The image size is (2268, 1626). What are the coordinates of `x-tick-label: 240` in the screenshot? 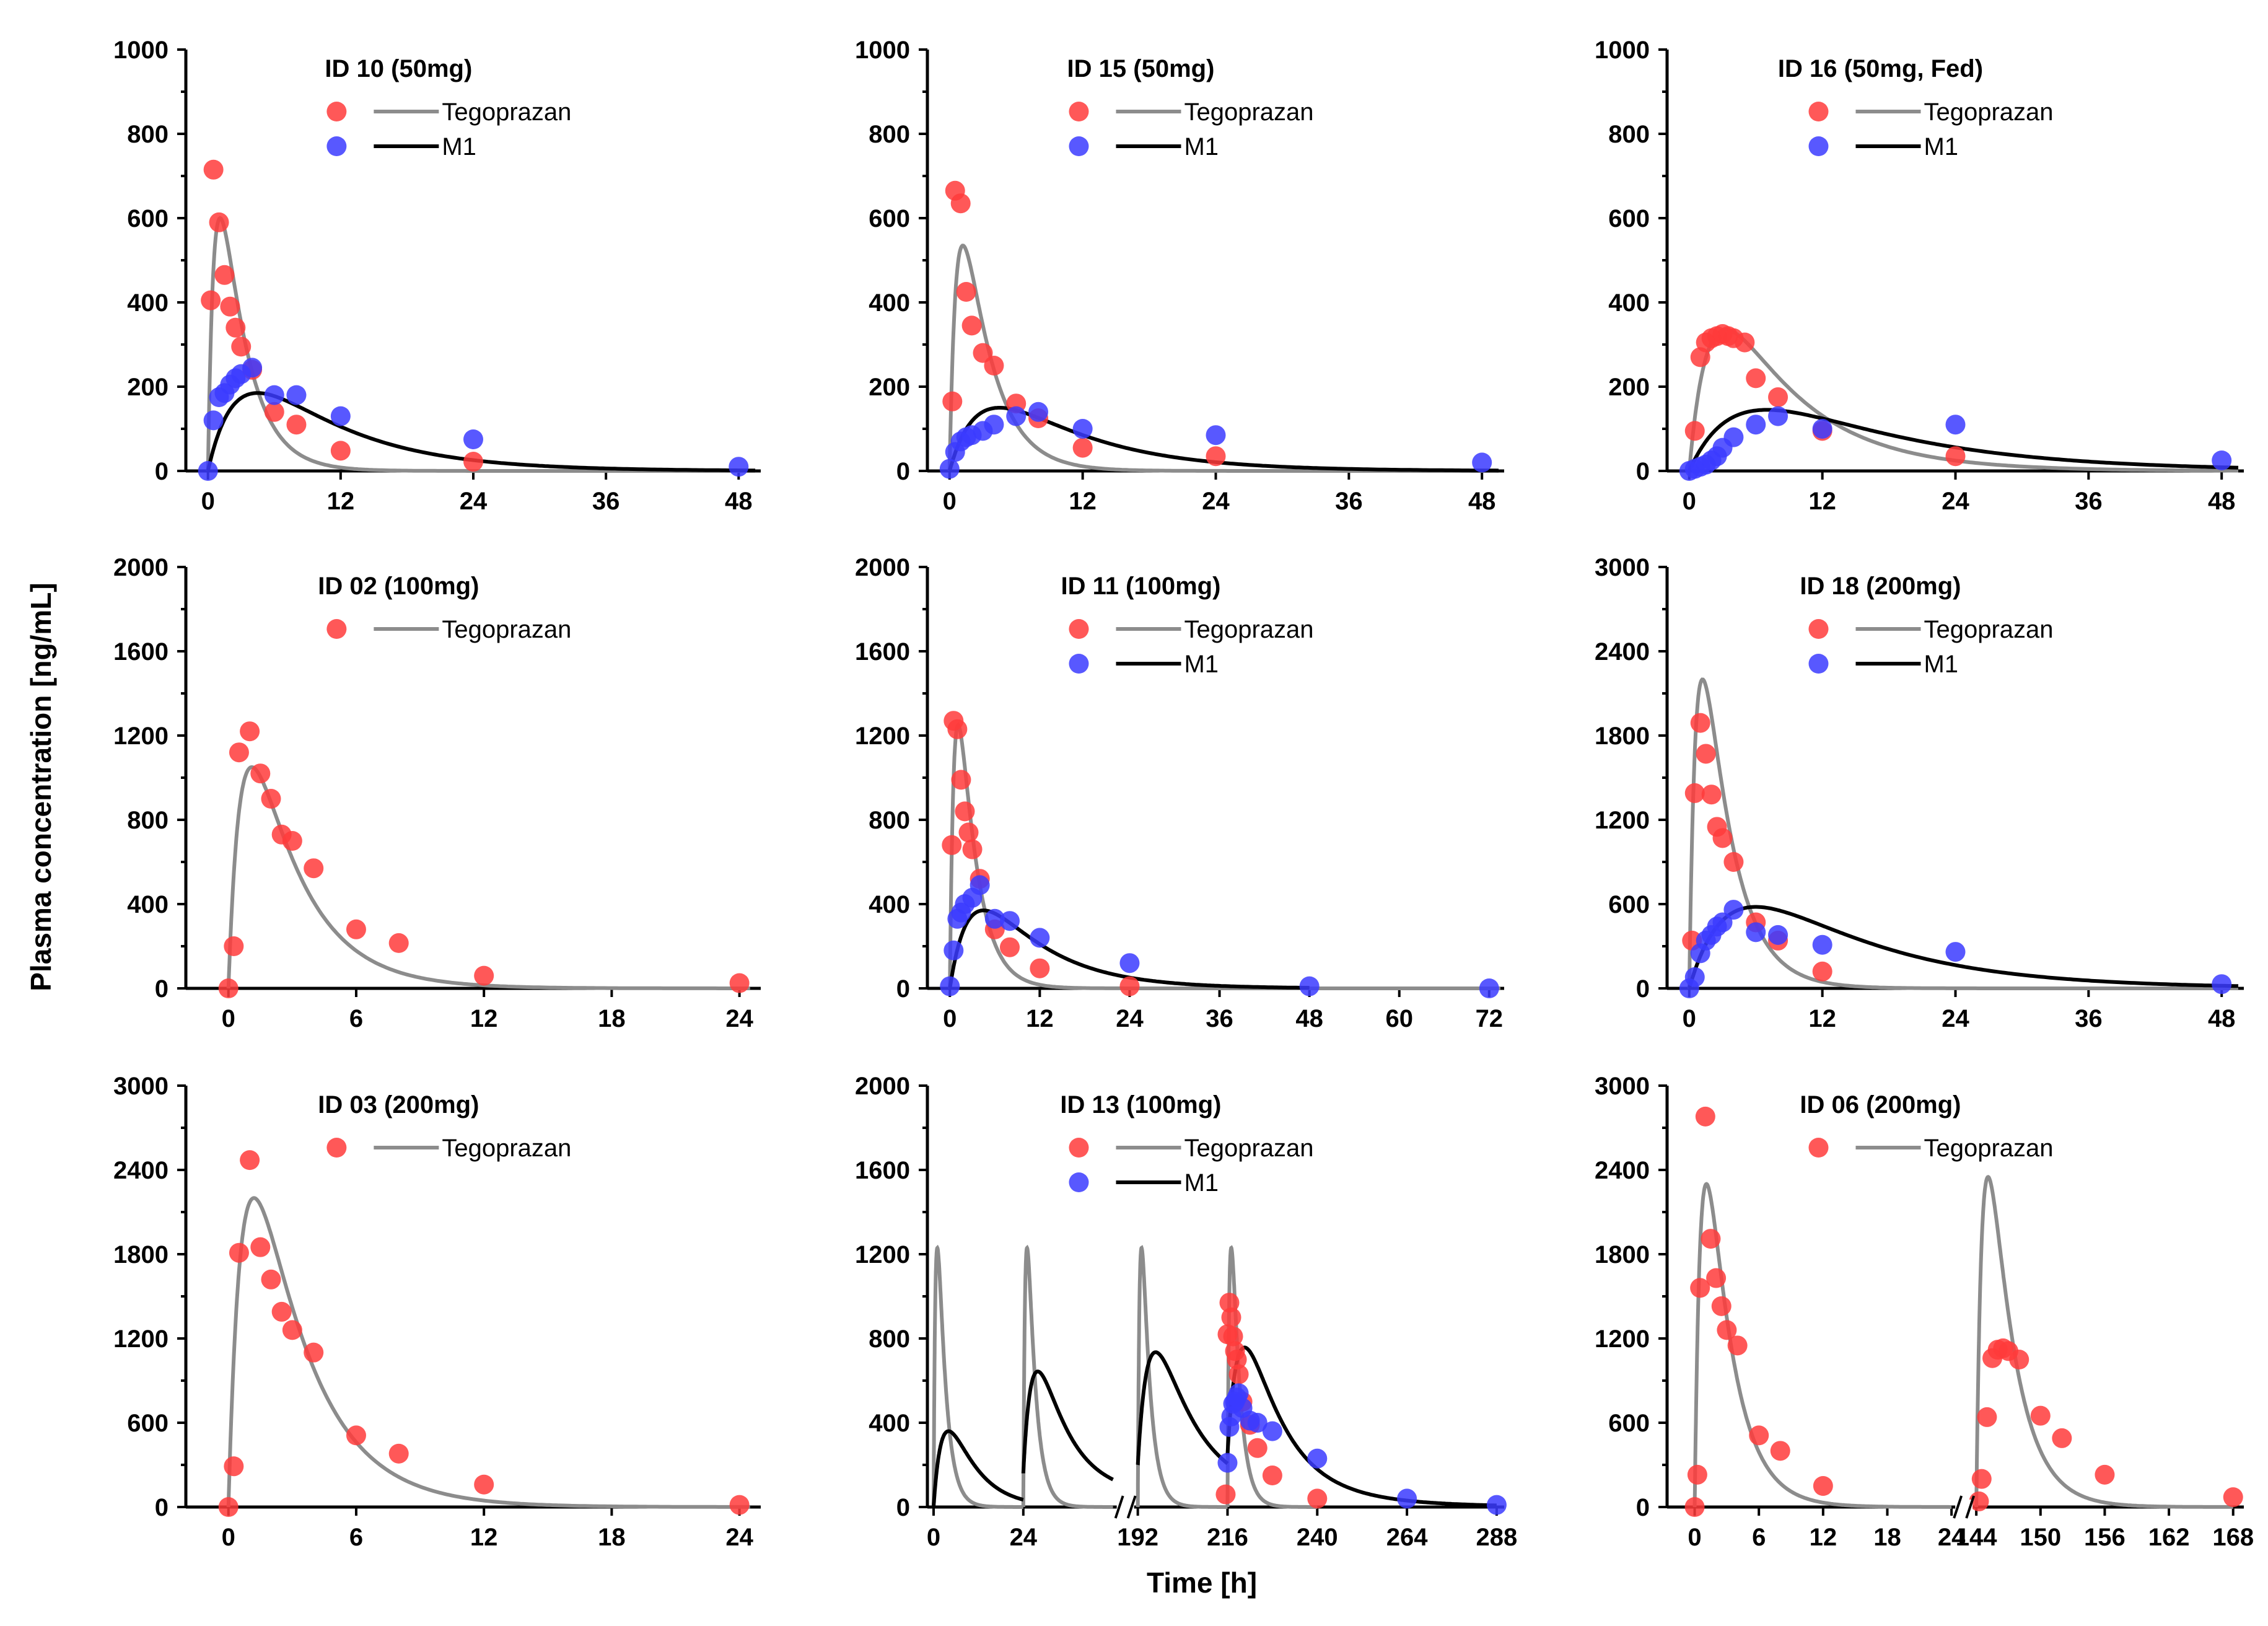 It's located at (1317, 1537).